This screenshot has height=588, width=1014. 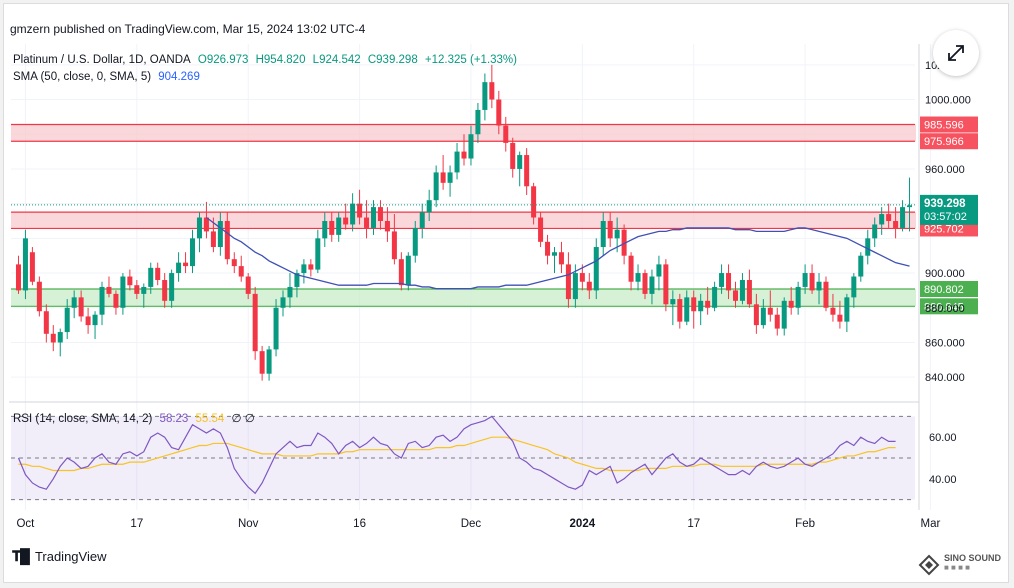 What do you see at coordinates (21, 556) in the screenshot?
I see `tradingview-mark-icon: 𝐓█` at bounding box center [21, 556].